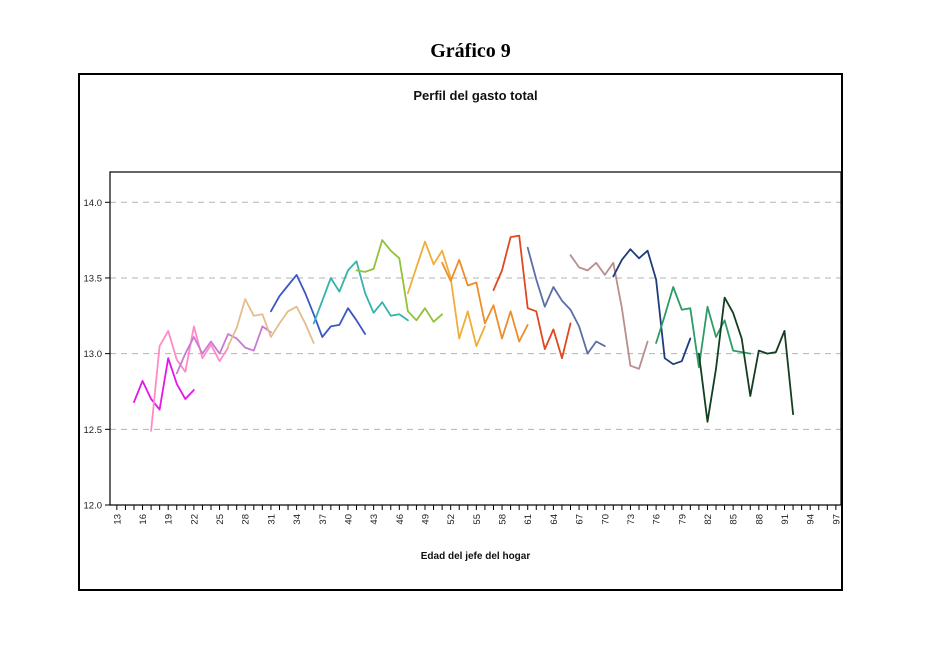  I want to click on x-tick-label: 52, so click(451, 519).